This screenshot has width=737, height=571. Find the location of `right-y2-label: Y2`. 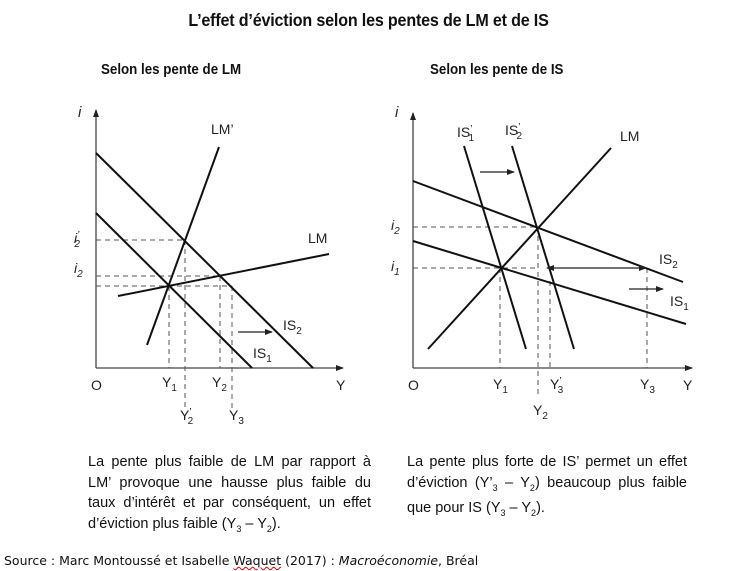

right-y2-label: Y2 is located at coordinates (540, 412).